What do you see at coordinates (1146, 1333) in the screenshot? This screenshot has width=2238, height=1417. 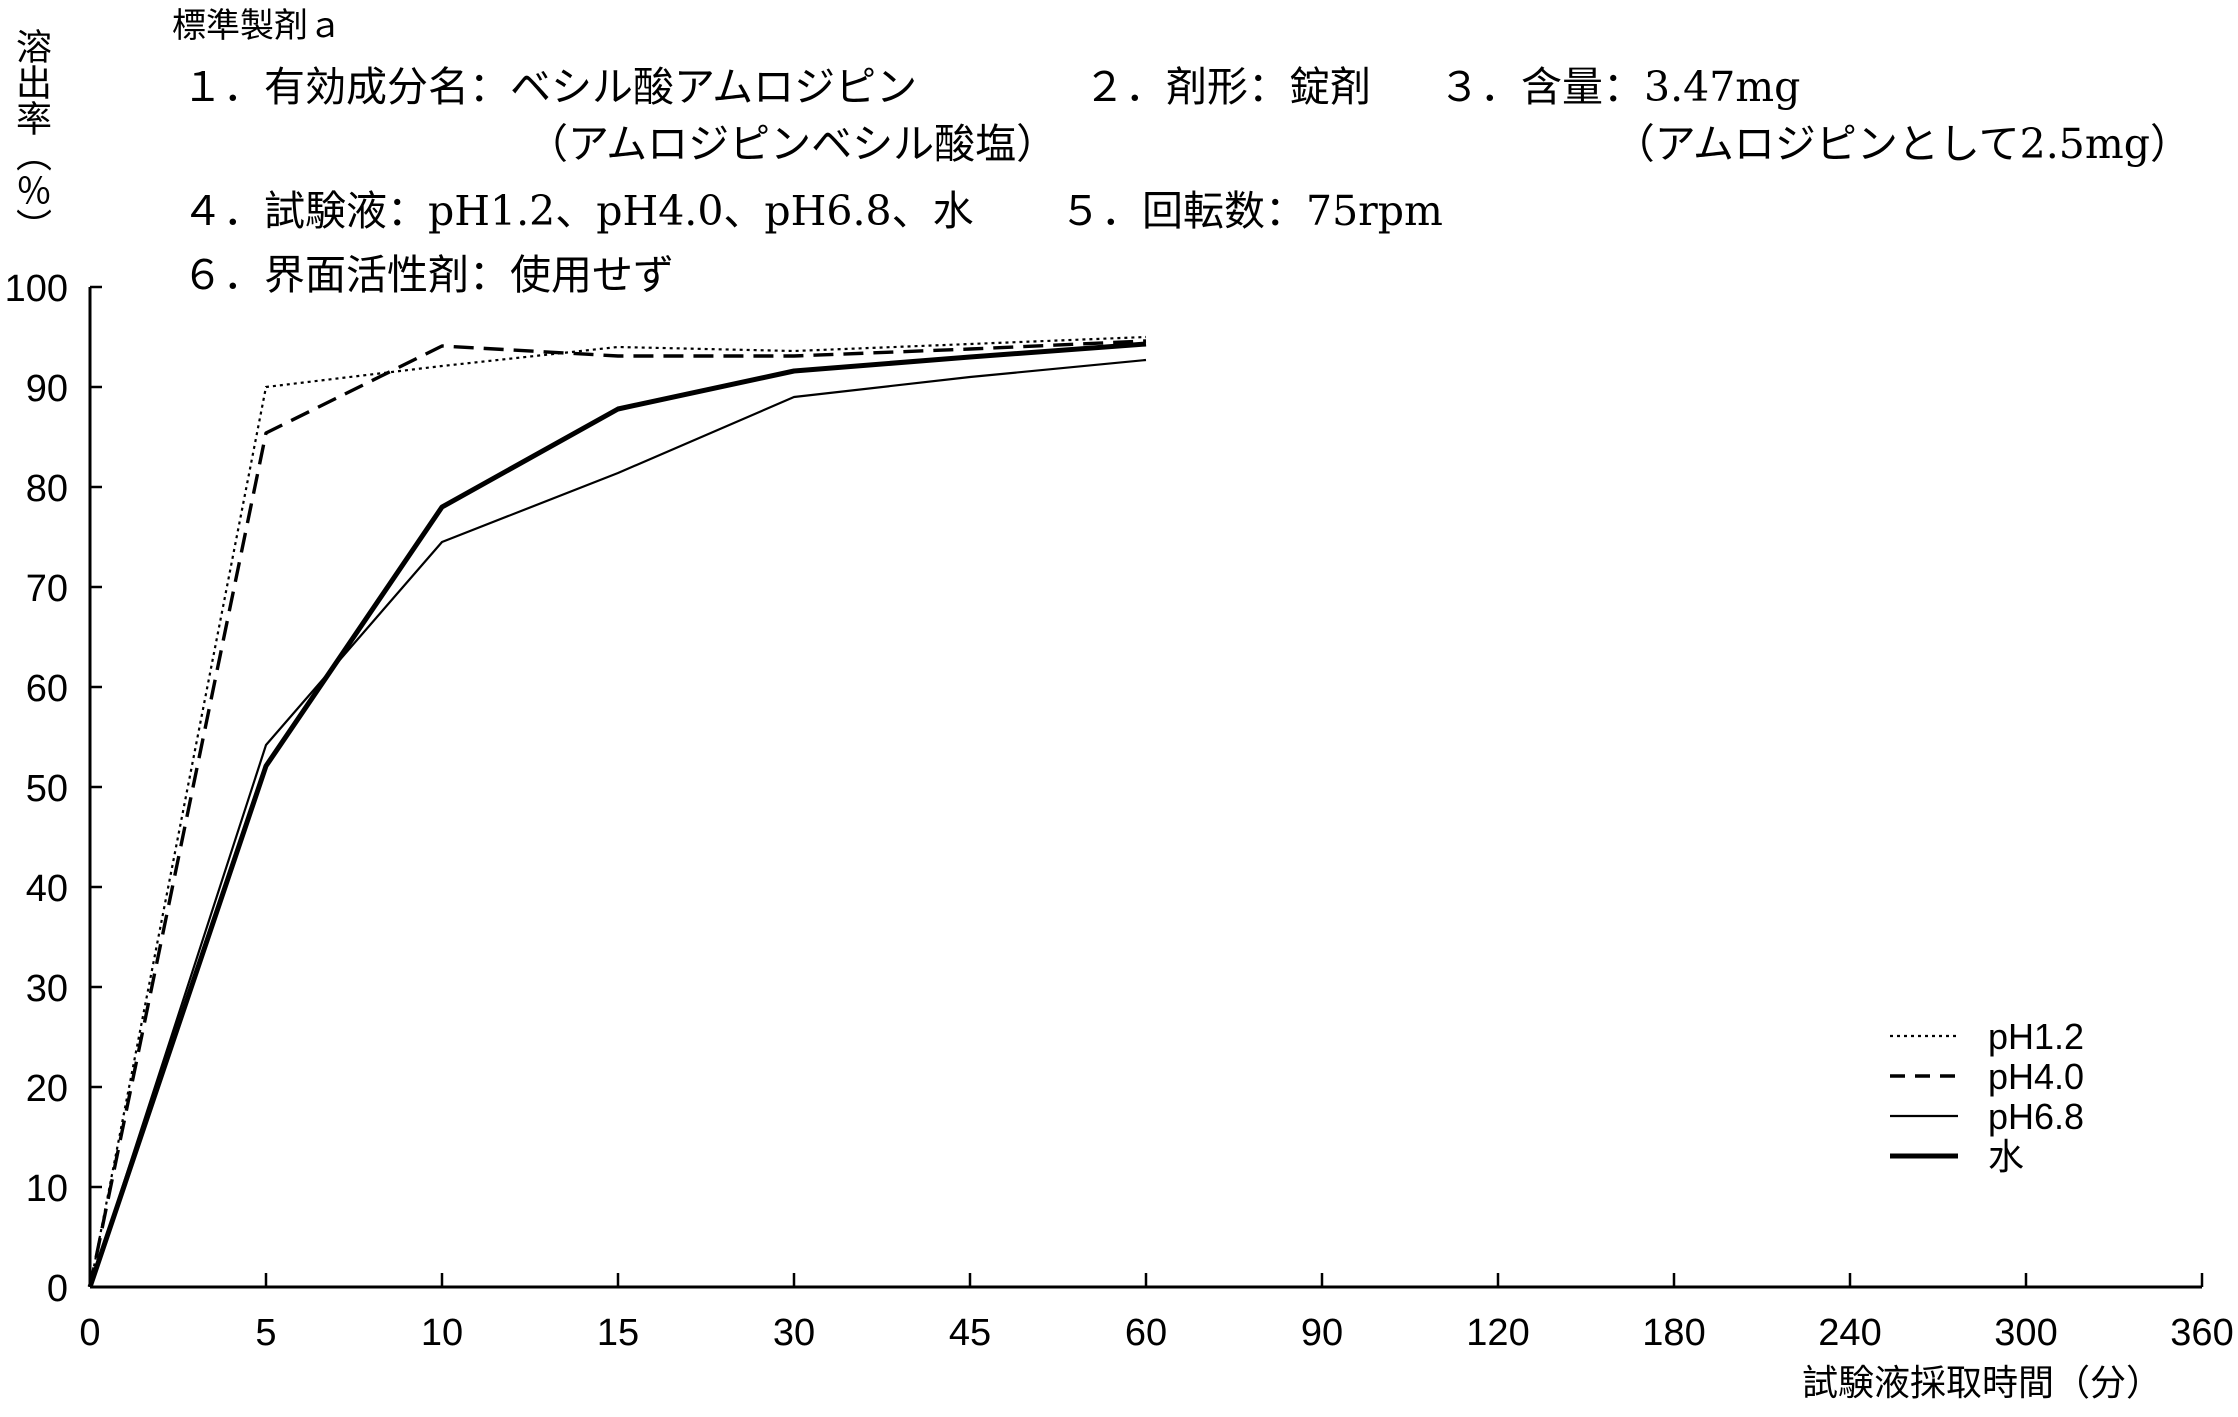 I see `x-tick-label: 60` at bounding box center [1146, 1333].